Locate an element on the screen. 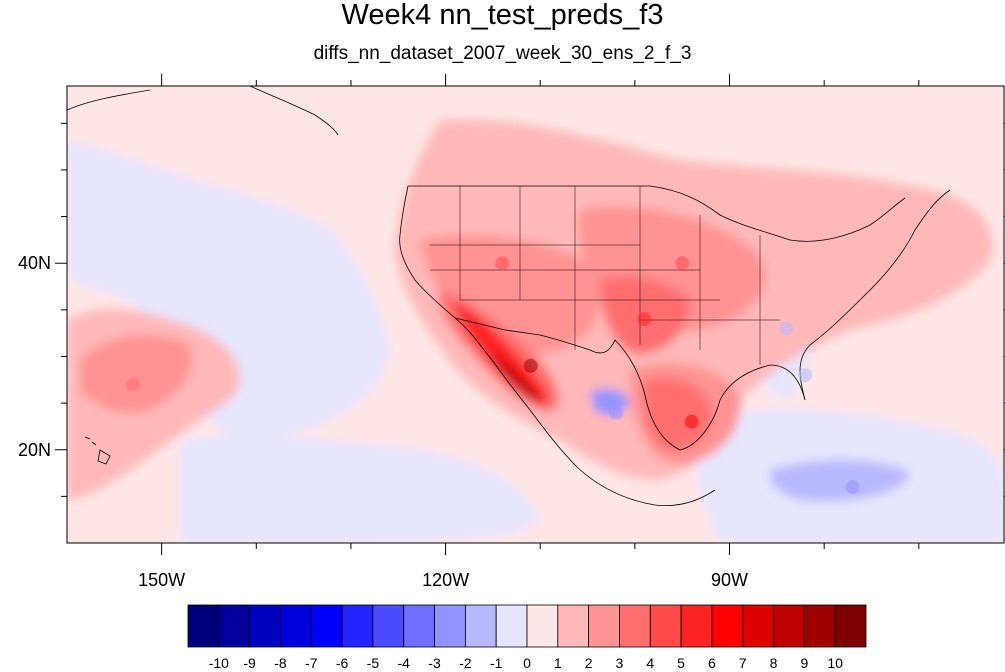 The width and height of the screenshot is (1005, 672). cool-area-caribbean-core is located at coordinates (839, 481).